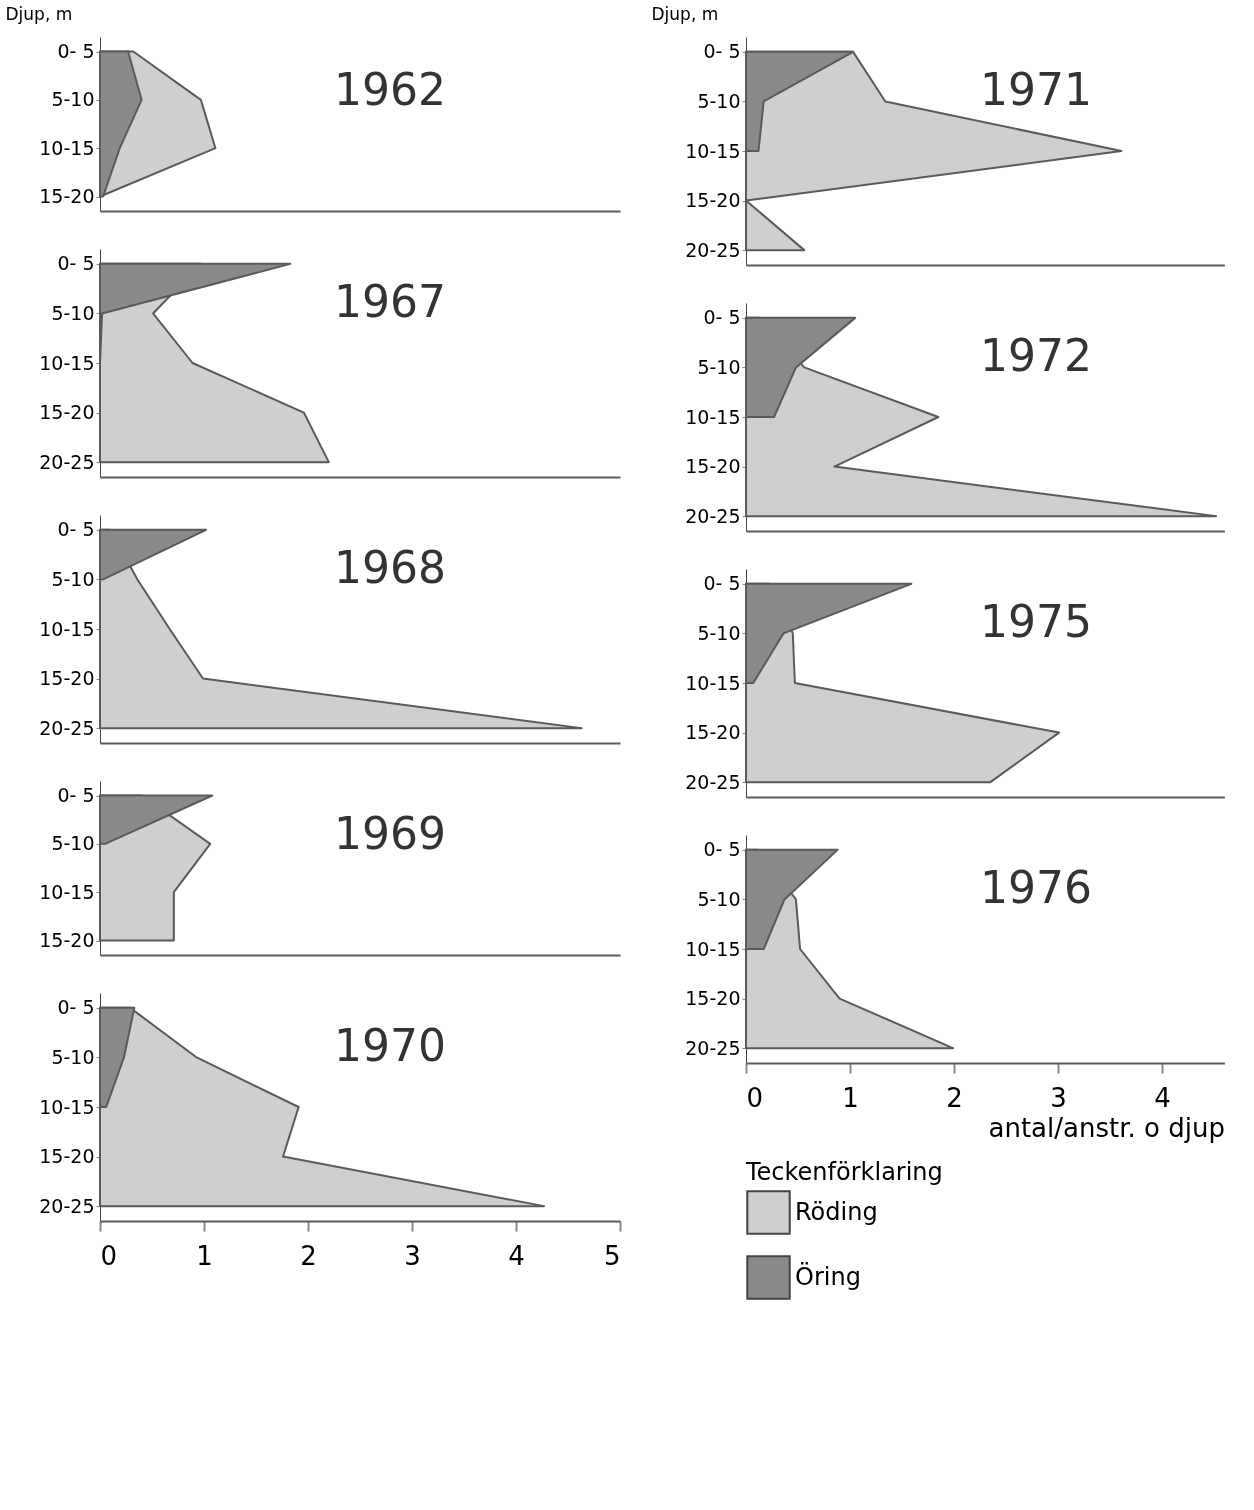 The width and height of the screenshot is (1254, 1510). I want to click on text: 1975, so click(1036, 621).